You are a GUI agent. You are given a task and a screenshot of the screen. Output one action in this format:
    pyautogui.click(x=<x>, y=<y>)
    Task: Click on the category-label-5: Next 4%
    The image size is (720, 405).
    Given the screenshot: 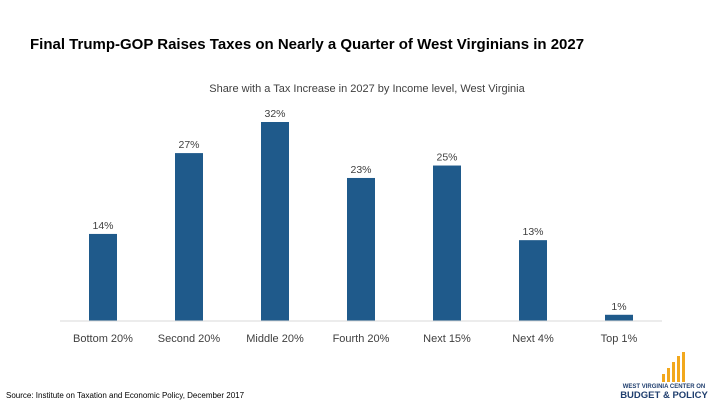 What is the action you would take?
    pyautogui.click(x=533, y=339)
    